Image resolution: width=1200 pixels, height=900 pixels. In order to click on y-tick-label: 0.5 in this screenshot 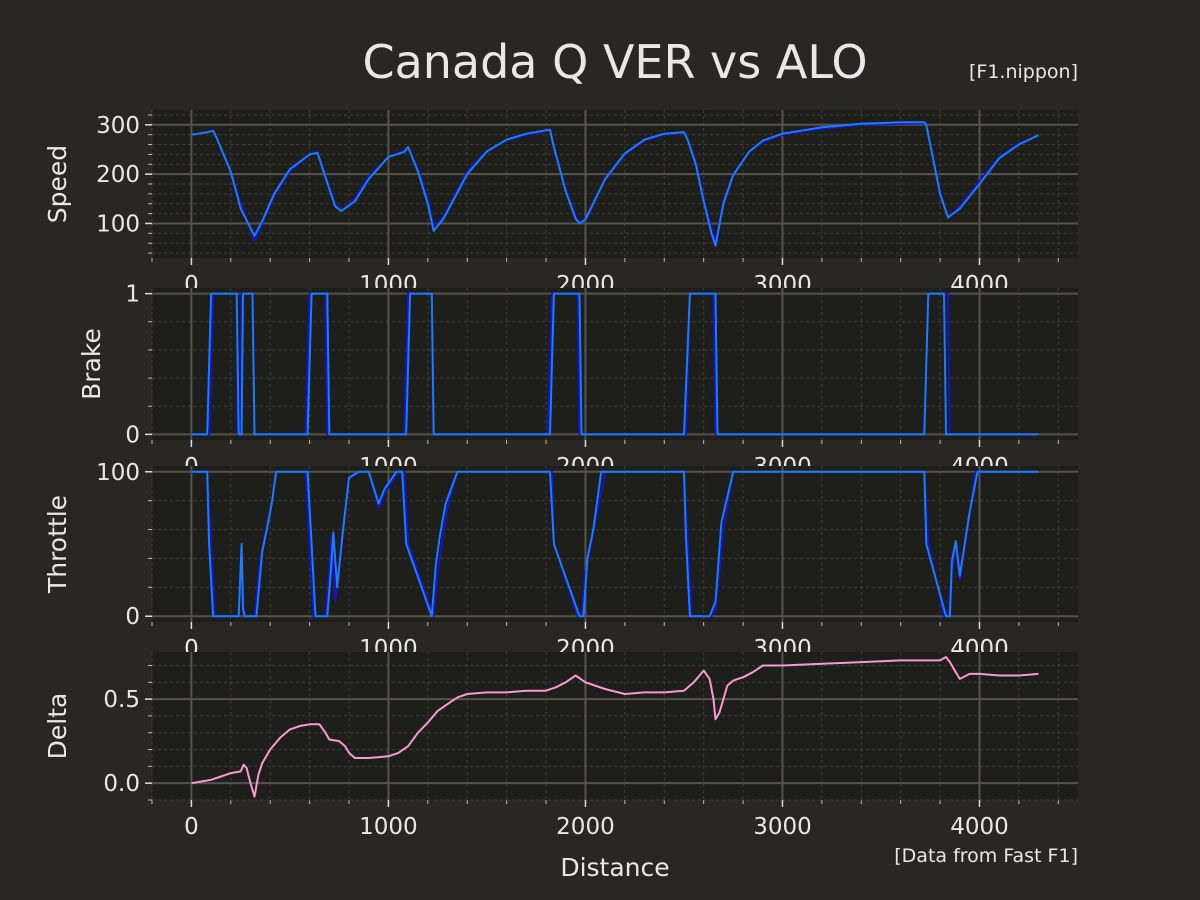, I will do `click(121, 700)`.